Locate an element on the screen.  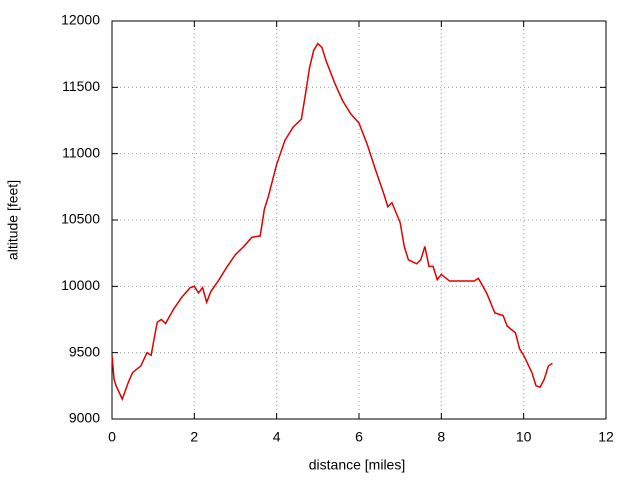
y-tick-label: 10500 is located at coordinates (80, 219).